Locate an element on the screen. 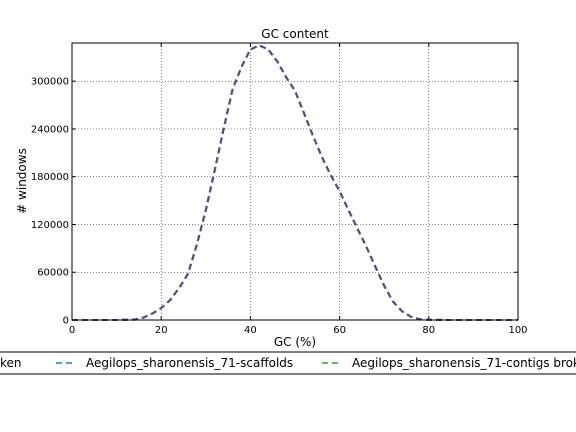 Image resolution: width=576 pixels, height=432 pixels. x-axis-label: GC (%) is located at coordinates (295, 342).